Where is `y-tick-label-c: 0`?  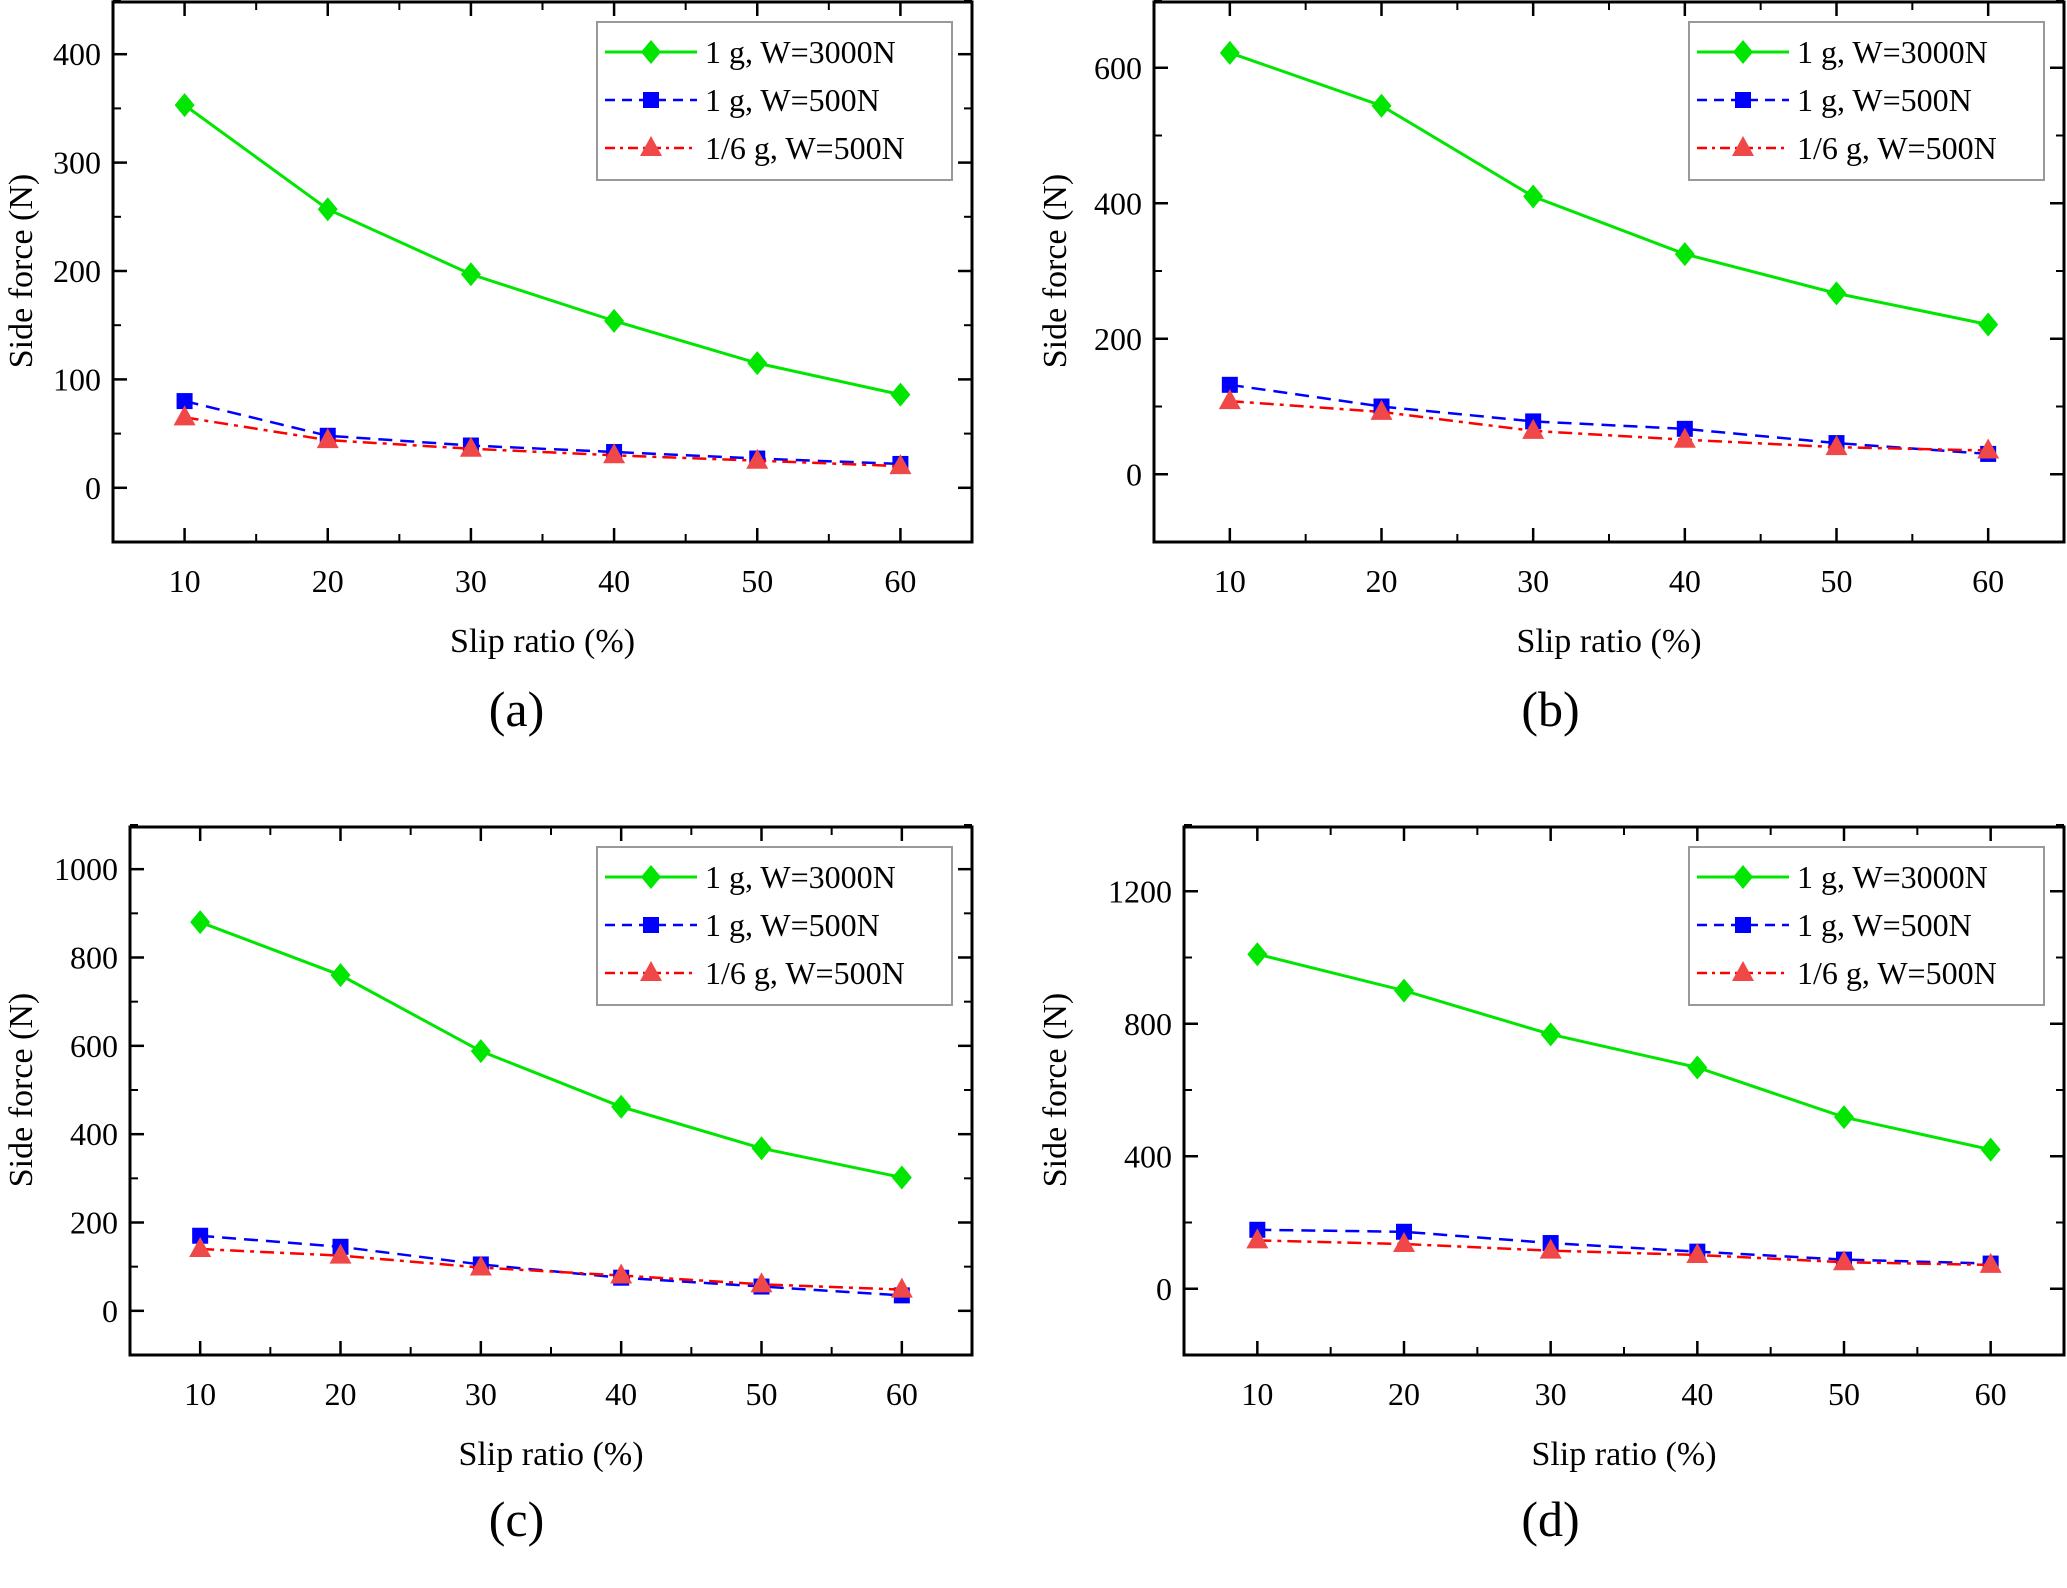
y-tick-label-c: 0 is located at coordinates (110, 1311).